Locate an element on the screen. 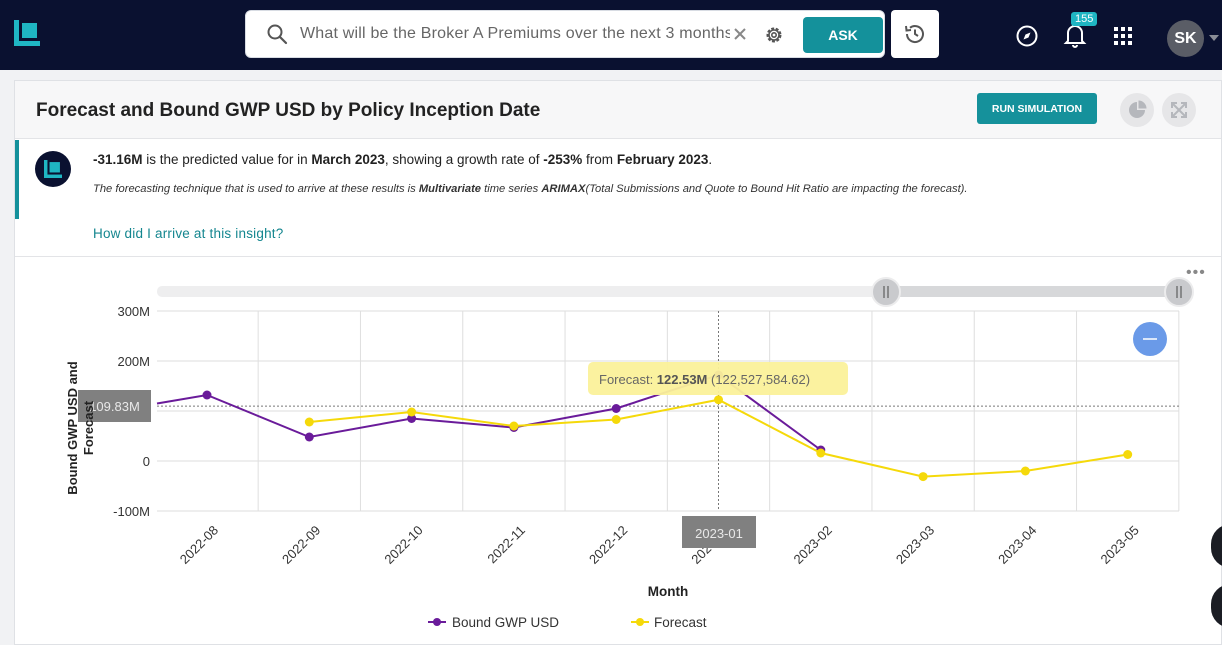  expand-button is located at coordinates (1179, 110).